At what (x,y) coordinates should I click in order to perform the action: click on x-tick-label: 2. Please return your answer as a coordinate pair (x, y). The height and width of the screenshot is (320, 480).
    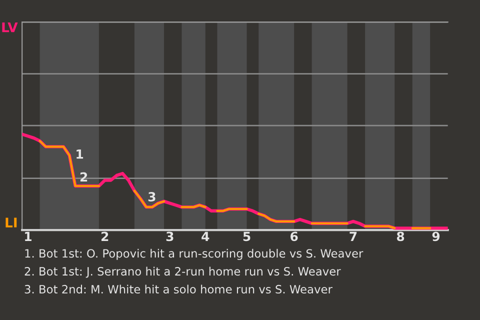
    Looking at the image, I should click on (105, 236).